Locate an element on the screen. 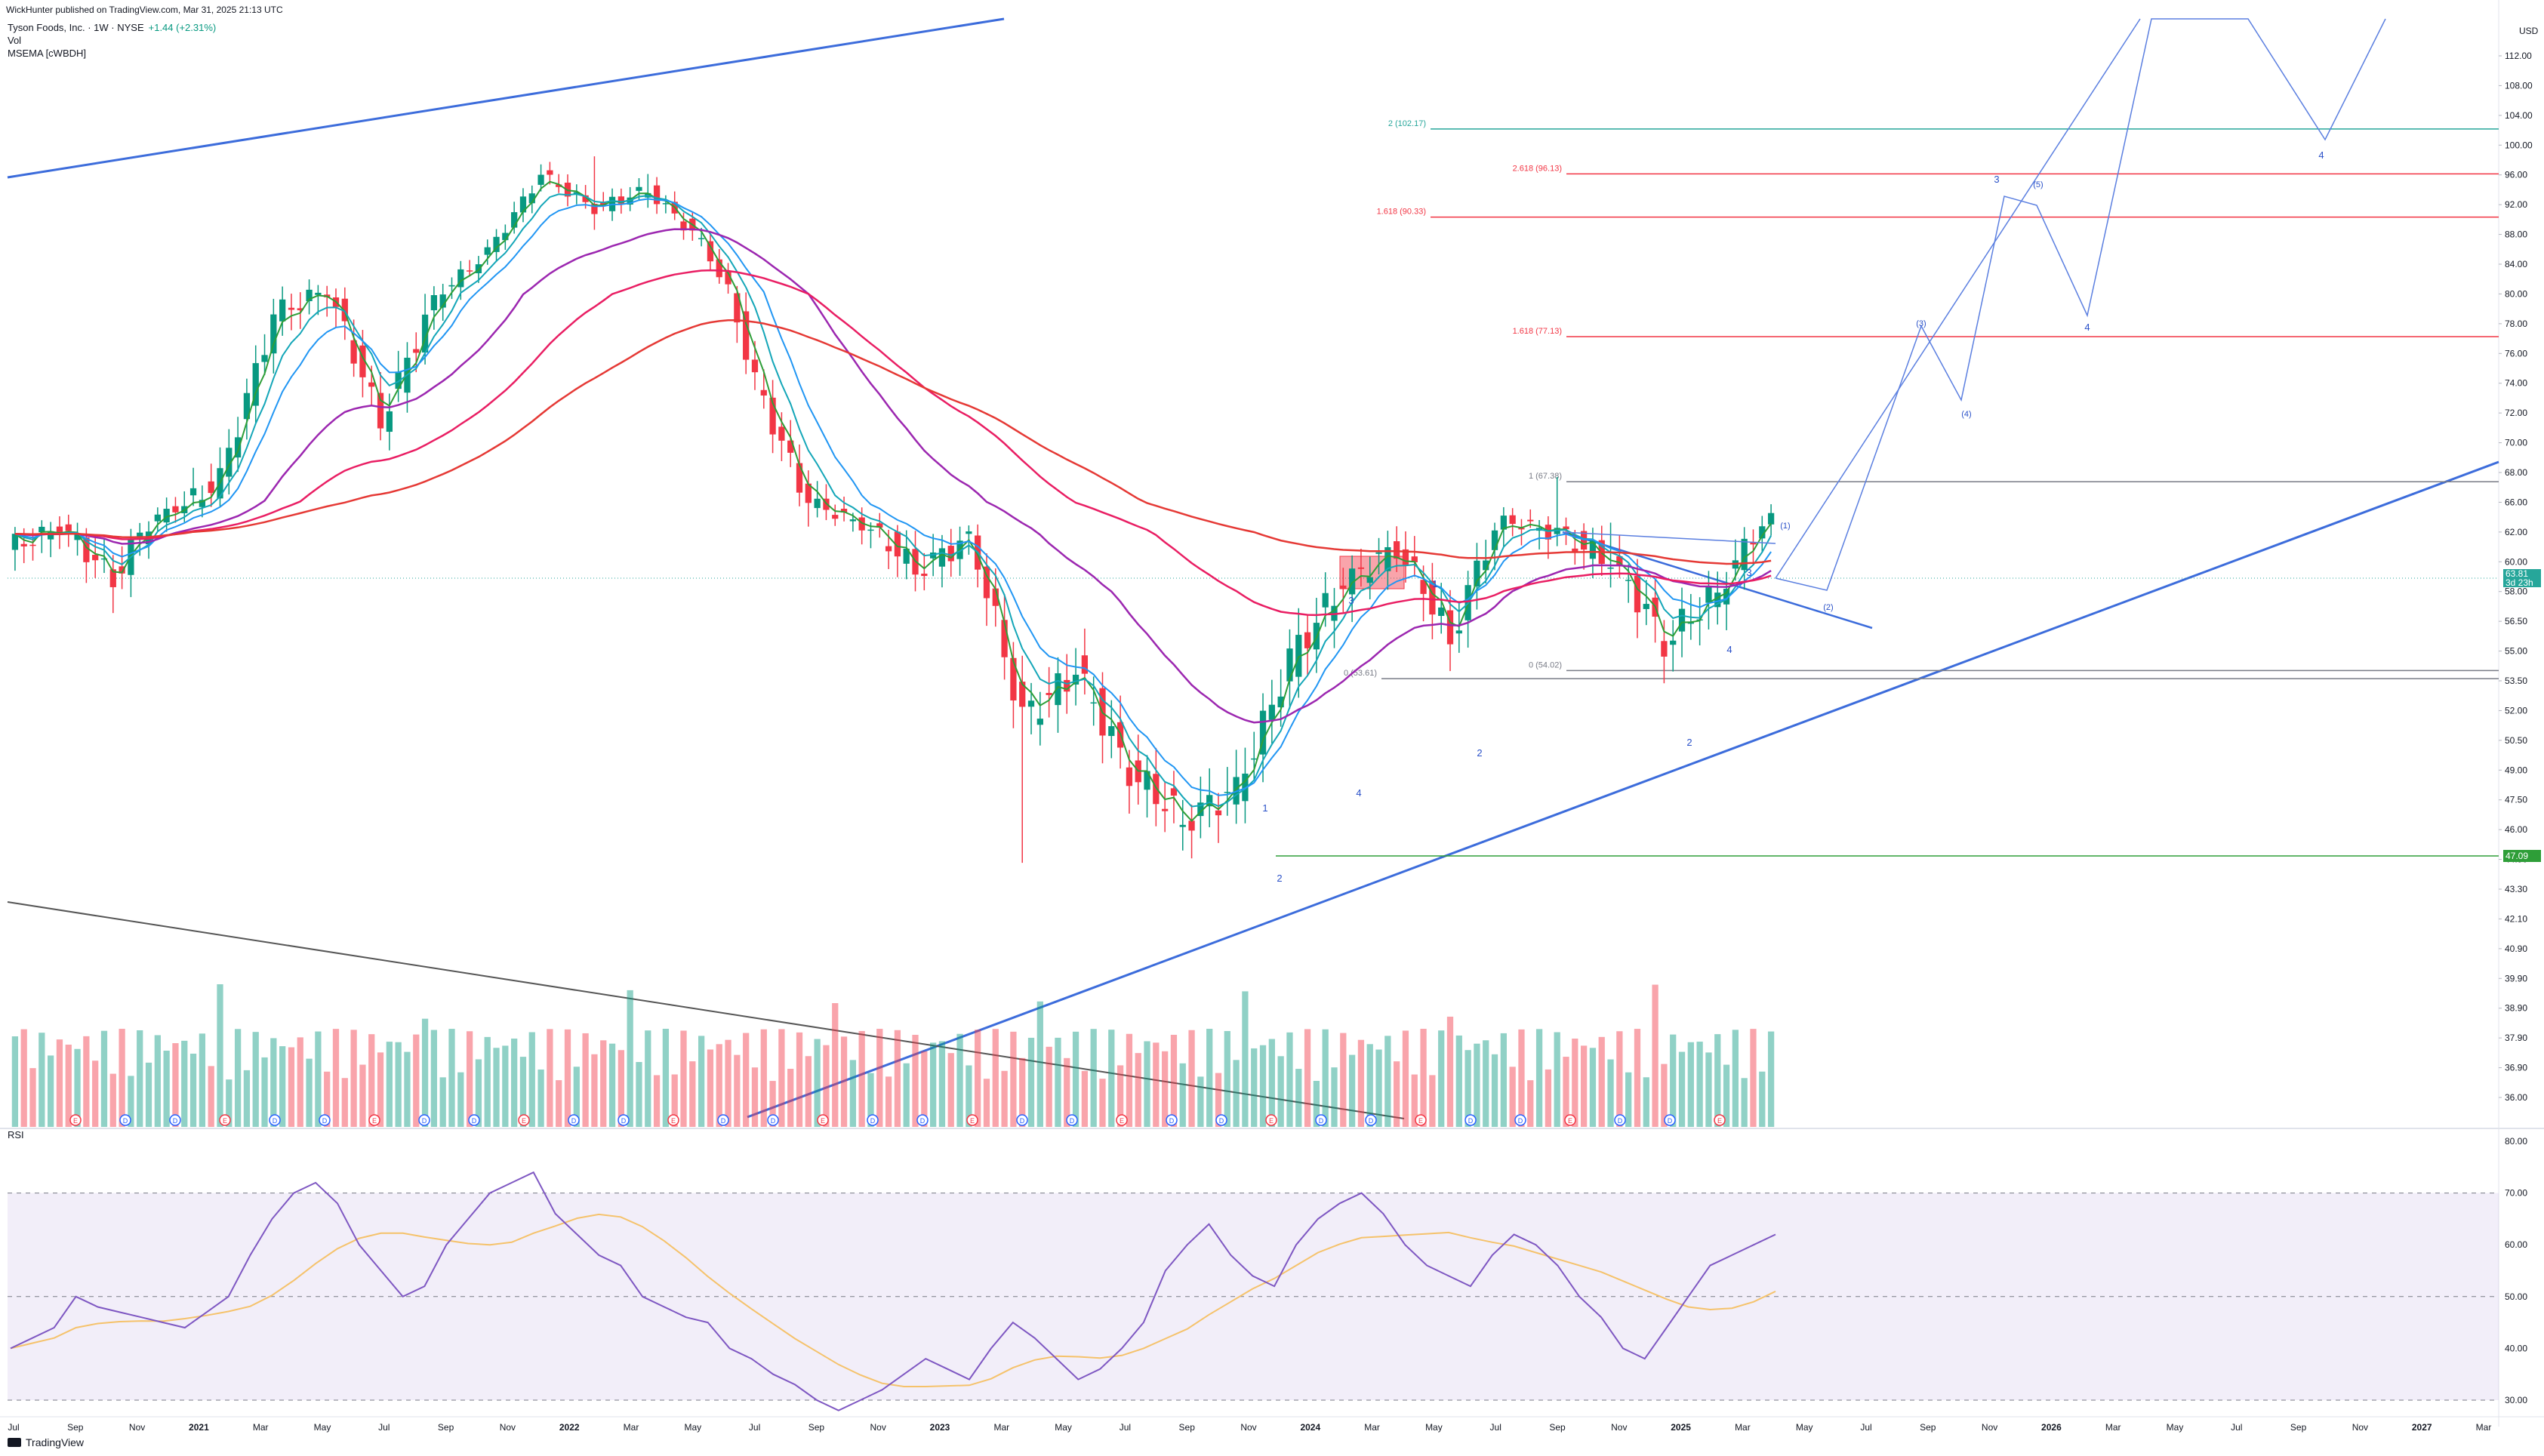  rsi-legend: RSI is located at coordinates (16, 1134).